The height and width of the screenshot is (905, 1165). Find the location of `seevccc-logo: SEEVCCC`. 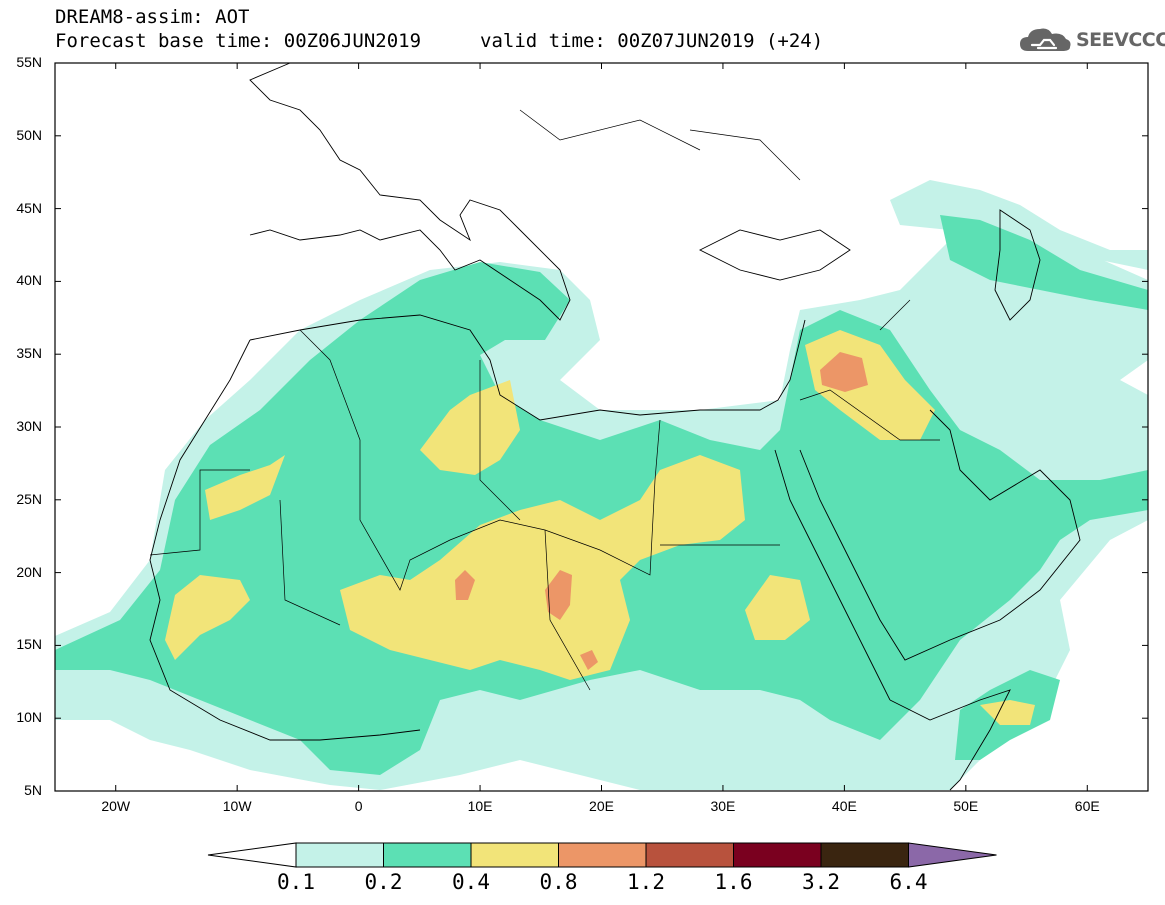

seevccc-logo: SEEVCCC is located at coordinates (1091, 40).